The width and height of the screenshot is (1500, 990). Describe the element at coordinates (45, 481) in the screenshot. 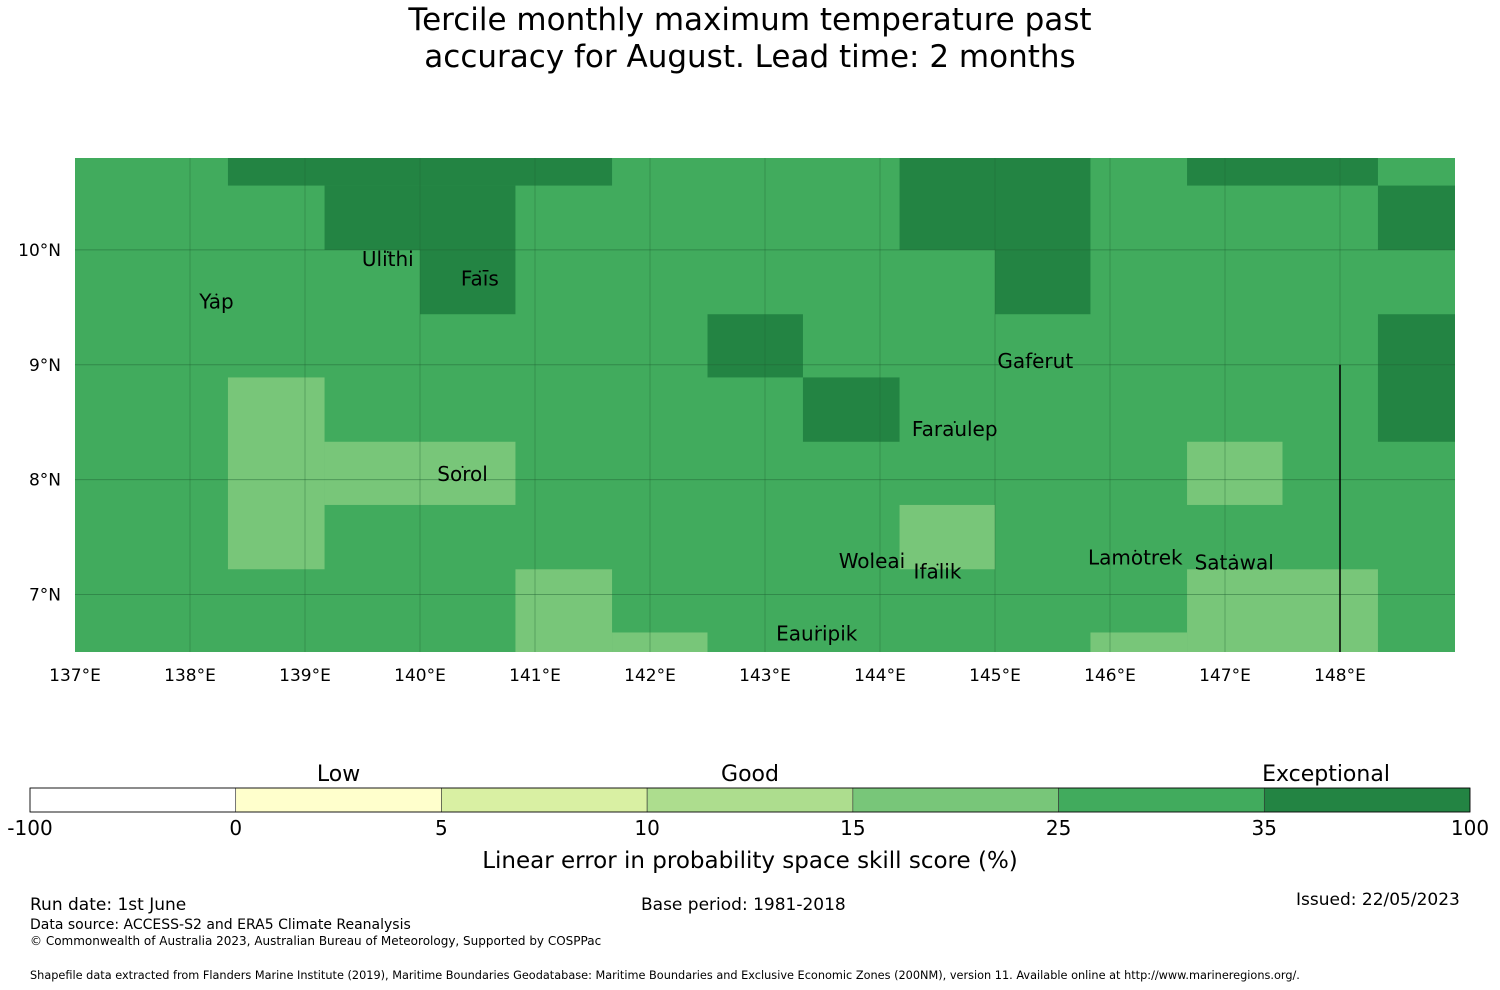

I see `latitude-tick-label: 8°N` at that location.